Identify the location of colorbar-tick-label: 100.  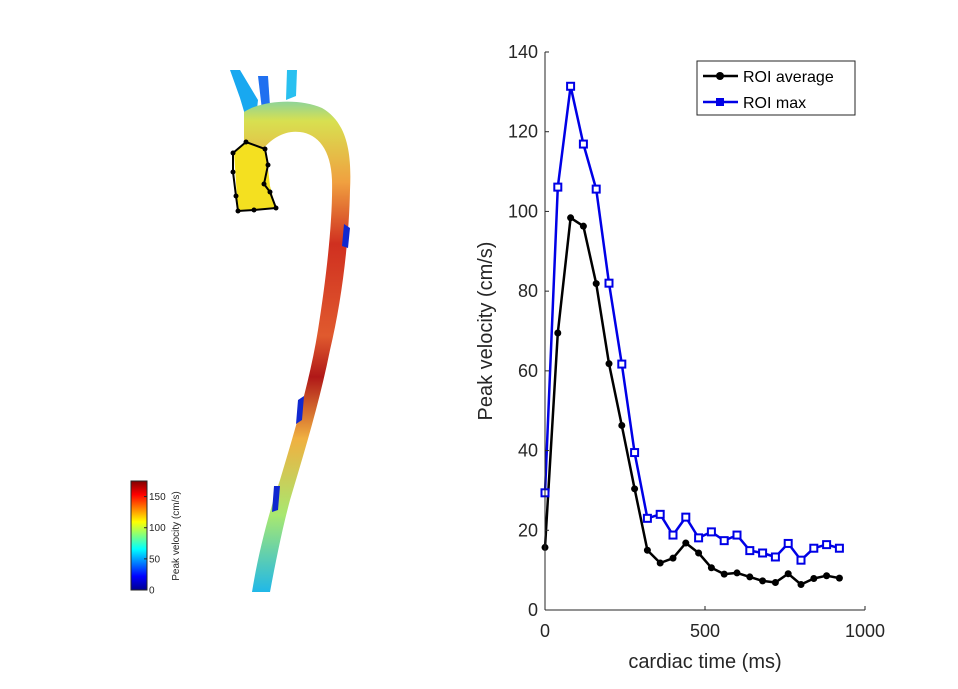
(157, 528).